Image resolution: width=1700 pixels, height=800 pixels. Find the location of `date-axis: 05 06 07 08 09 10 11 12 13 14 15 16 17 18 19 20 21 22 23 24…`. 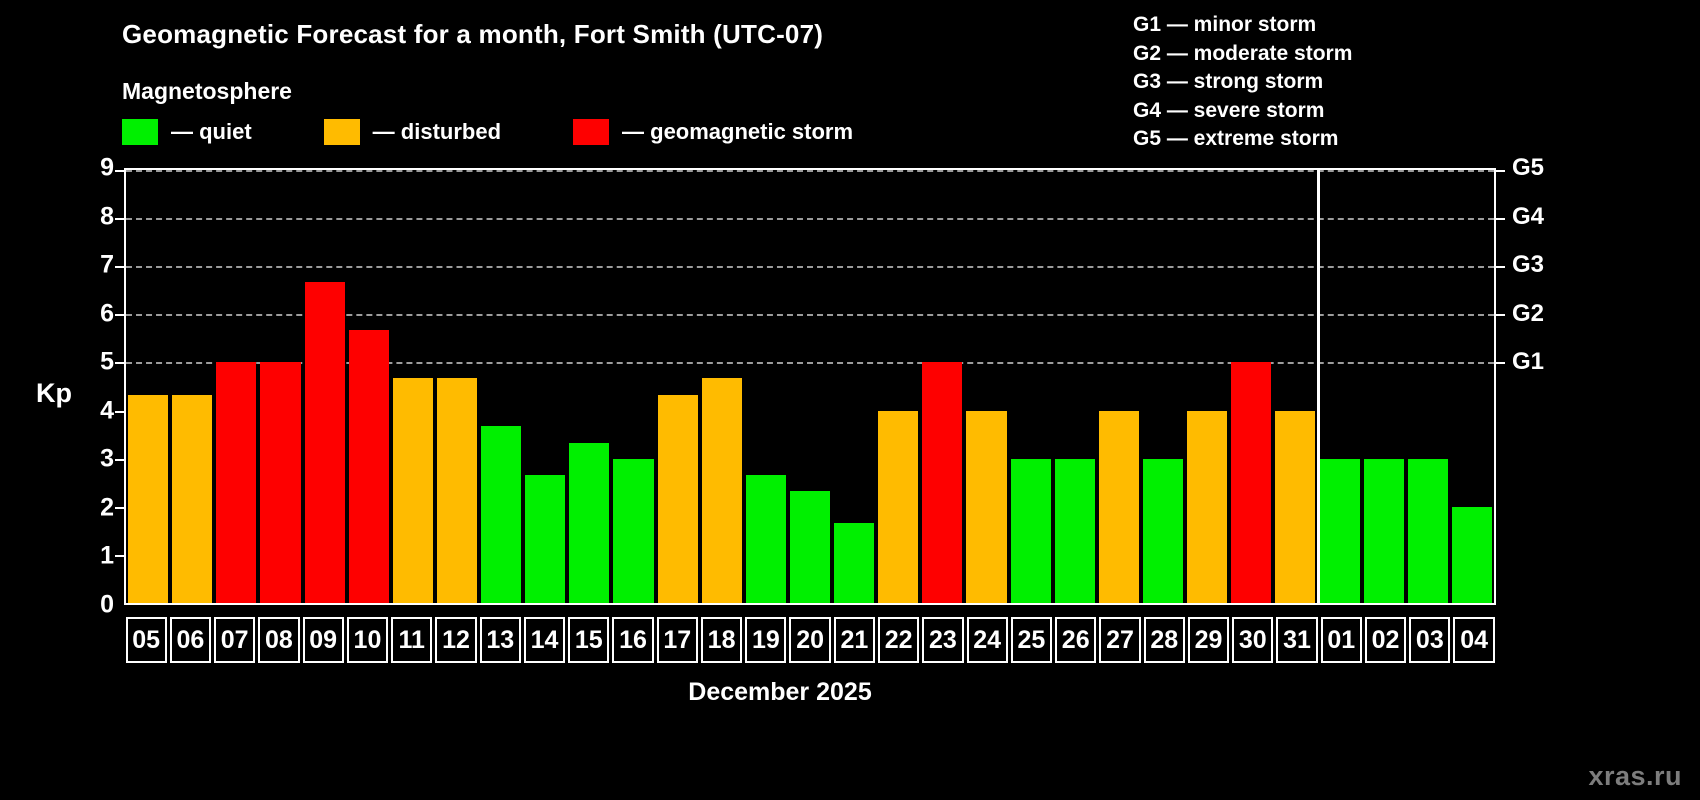

date-axis: 05 06 07 08 09 10 11 12 13 14 15 16 17 18 19 20 21 22 23 24… is located at coordinates (810, 640).